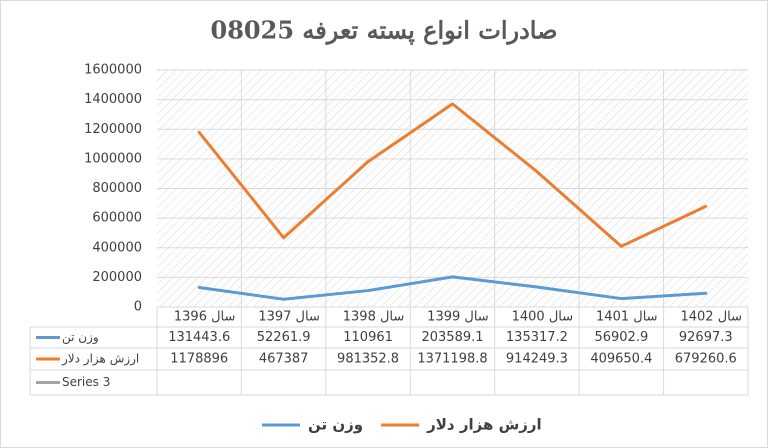  I want to click on y-tick-label: 800000, so click(117, 188).